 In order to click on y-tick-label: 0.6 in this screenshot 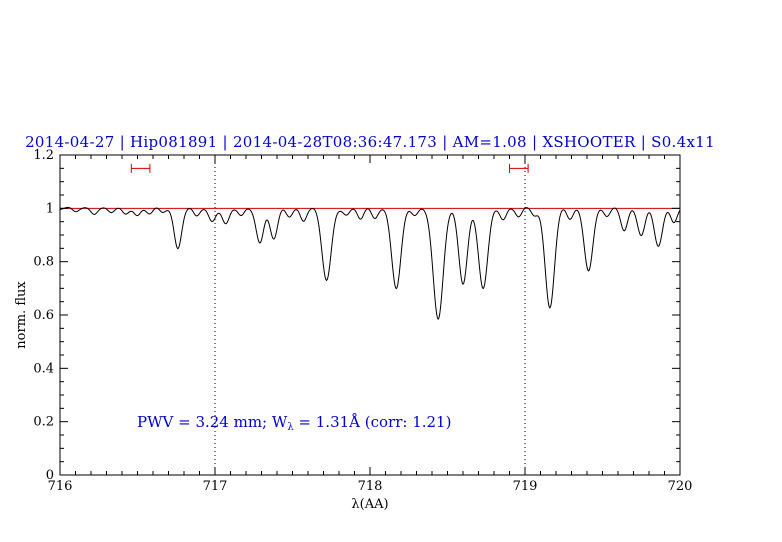, I will do `click(43, 315)`.